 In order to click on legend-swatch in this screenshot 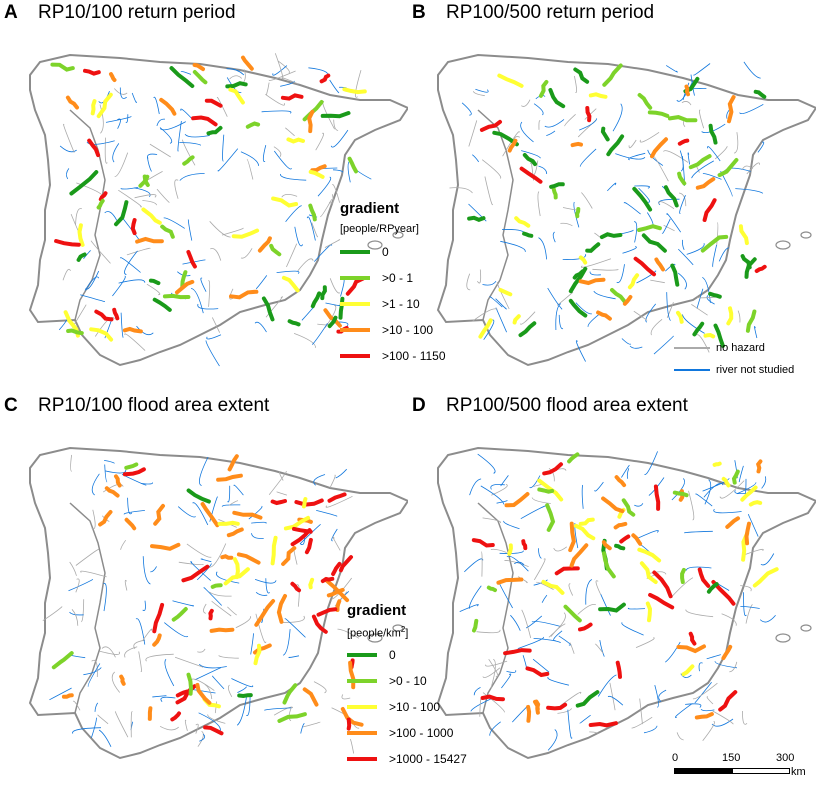, I will do `click(362, 758)`.